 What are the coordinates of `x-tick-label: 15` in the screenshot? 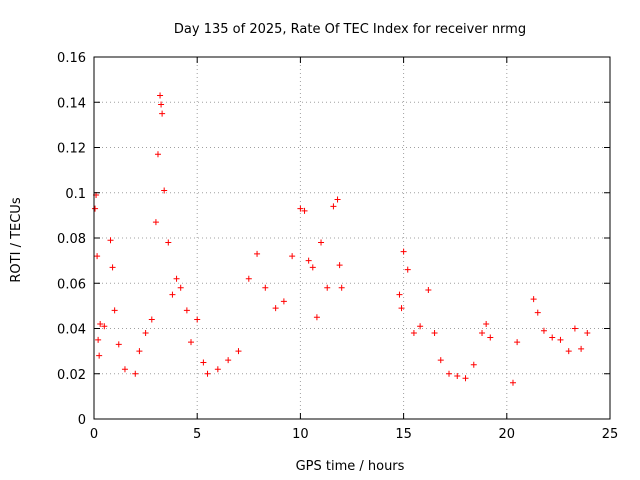 It's located at (403, 434).